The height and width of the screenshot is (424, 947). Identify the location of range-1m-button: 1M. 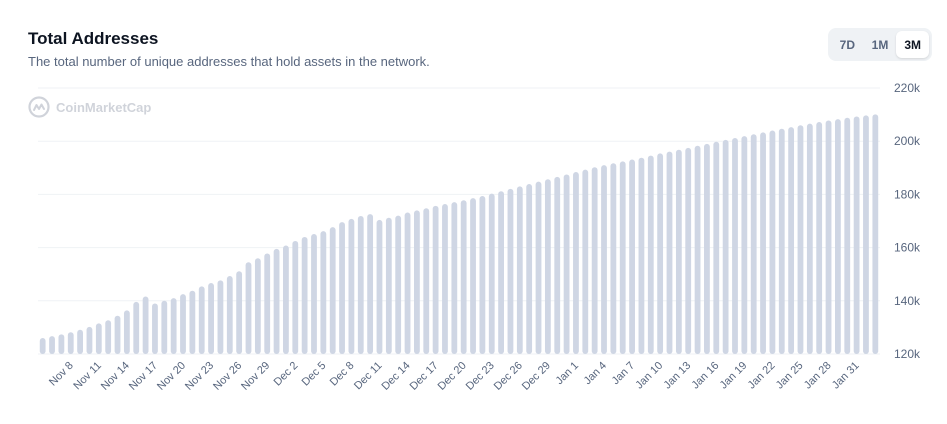
(880, 44).